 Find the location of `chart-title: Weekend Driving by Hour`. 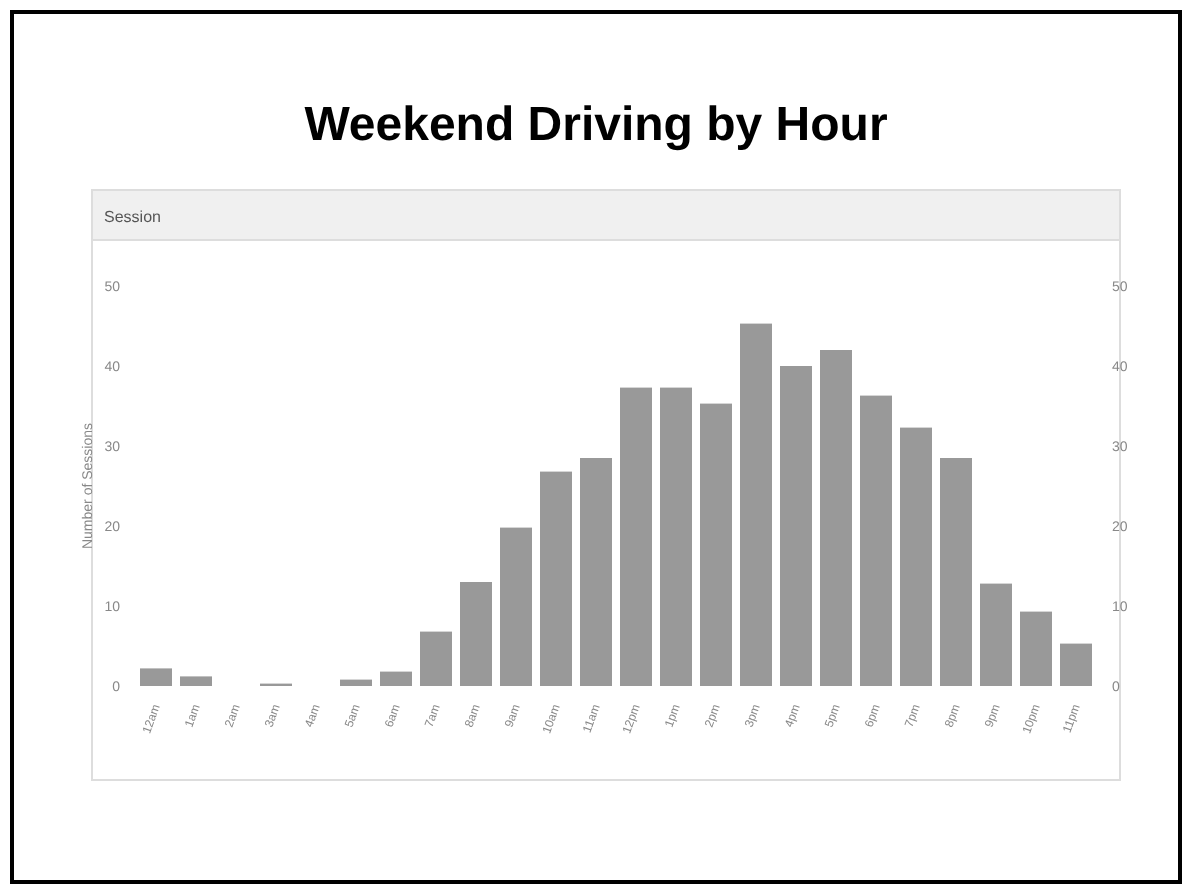

chart-title: Weekend Driving by Hour is located at coordinates (596, 125).